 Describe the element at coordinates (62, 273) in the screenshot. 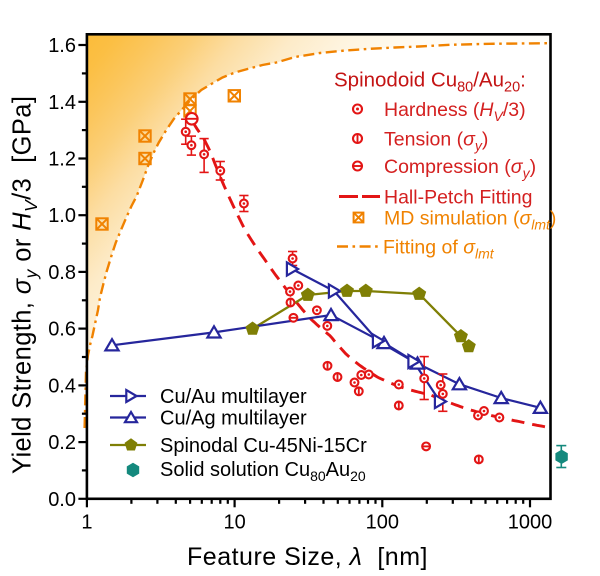

I see `svg-text: 0.8` at that location.